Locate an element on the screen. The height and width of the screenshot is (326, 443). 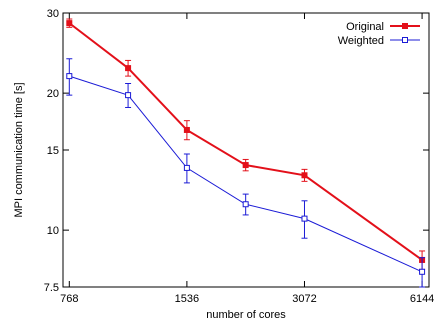
y-tick-label: 10 is located at coordinates (53, 231).